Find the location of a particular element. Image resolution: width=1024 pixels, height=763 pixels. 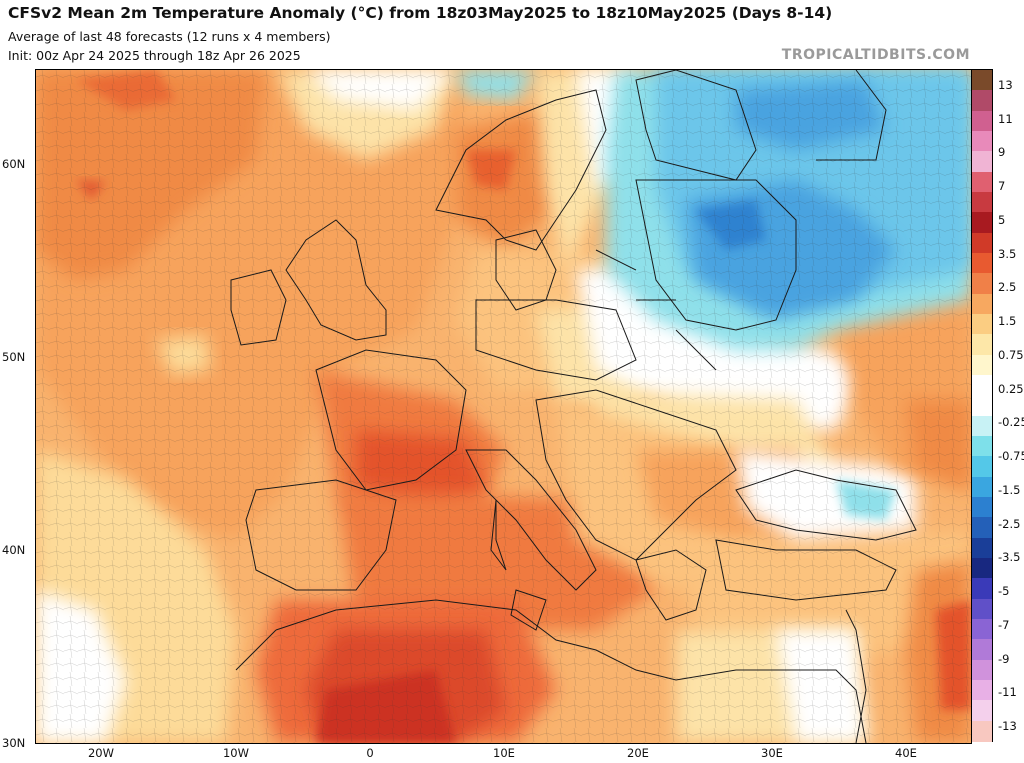

colorbar-label: 0.75 is located at coordinates (1011, 354).